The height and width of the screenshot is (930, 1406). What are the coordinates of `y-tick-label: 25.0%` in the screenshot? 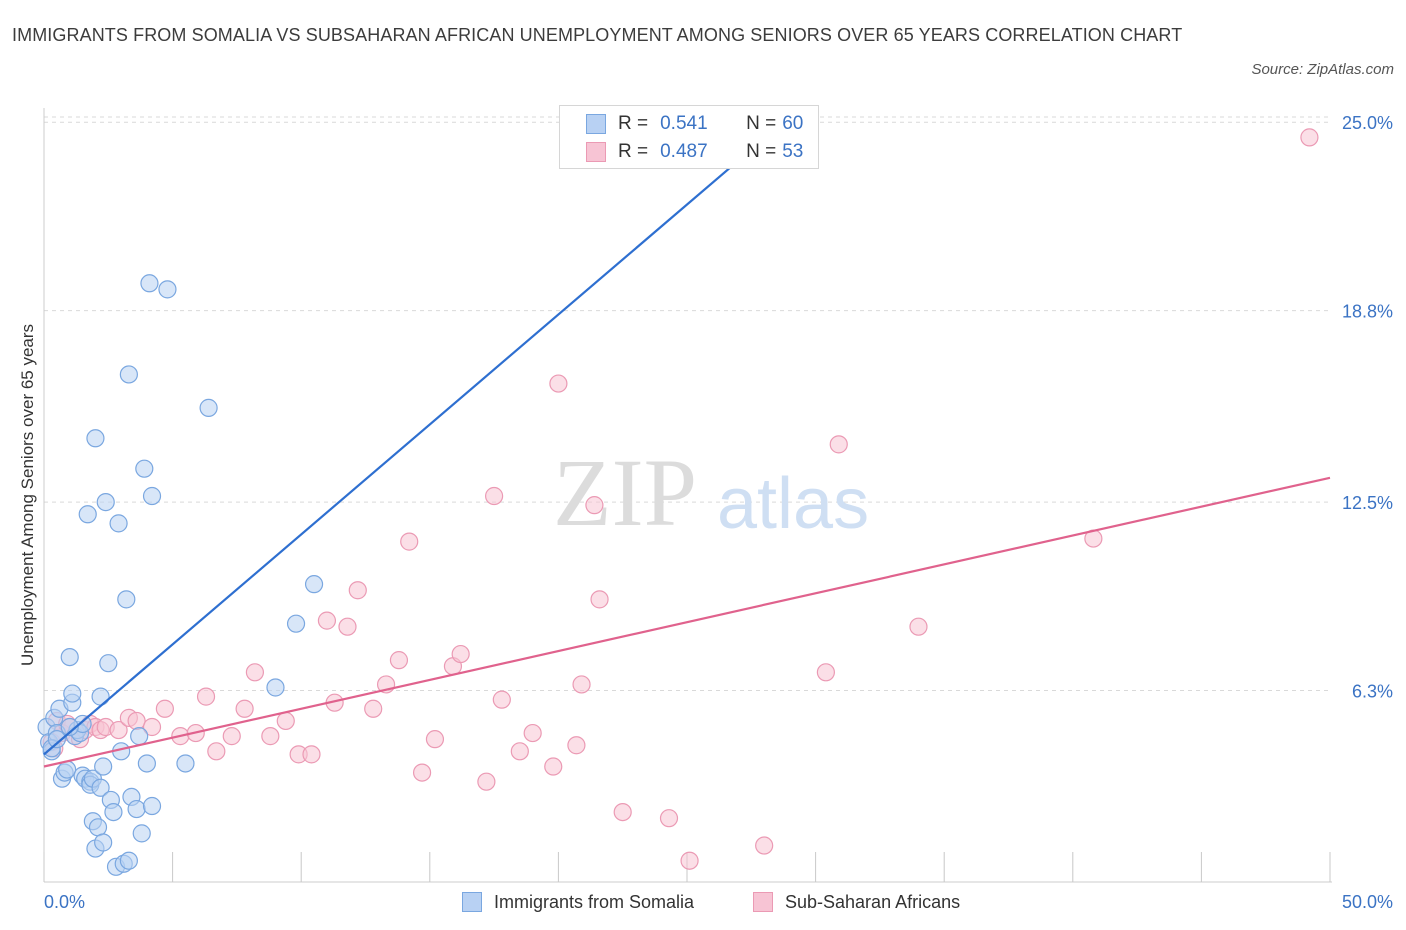 It's located at (1367, 123).